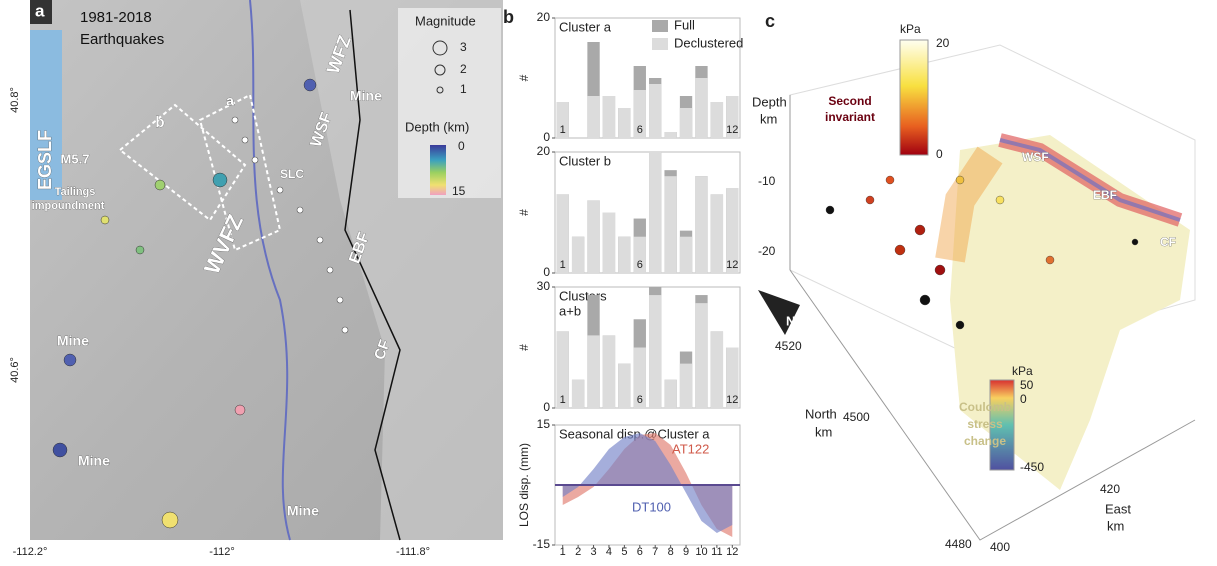  I want to click on legend-label: 1, so click(463, 89).